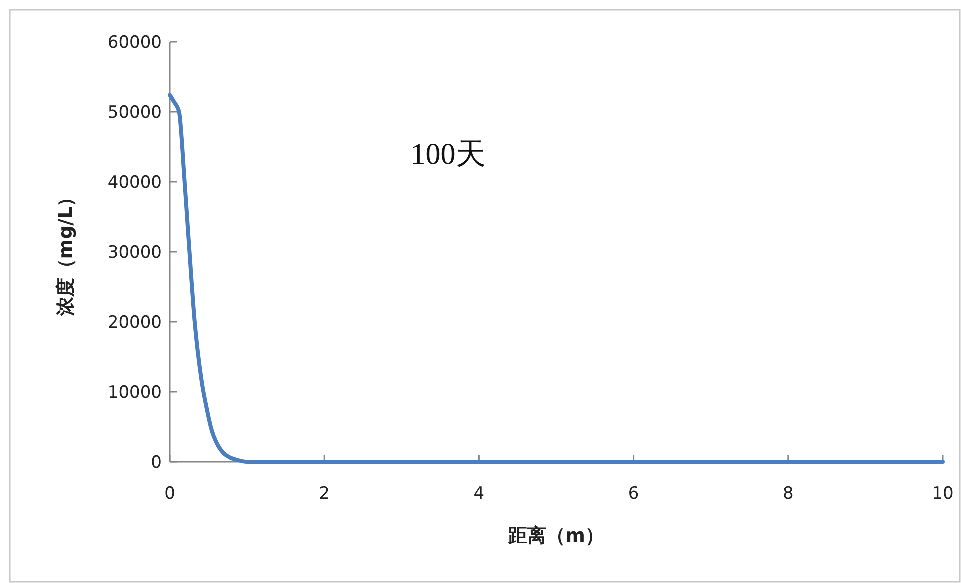 The height and width of the screenshot is (583, 961). Describe the element at coordinates (135, 252) in the screenshot. I see `y-tick-label: 30000` at that location.